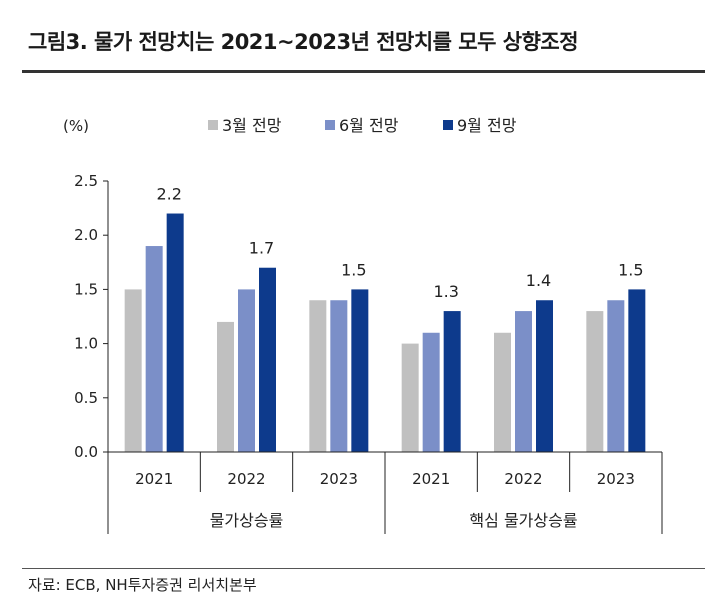  I want to click on data-labels: 2.2 1.7 1.5 1.3 1.4 1.5, so click(399, 243).